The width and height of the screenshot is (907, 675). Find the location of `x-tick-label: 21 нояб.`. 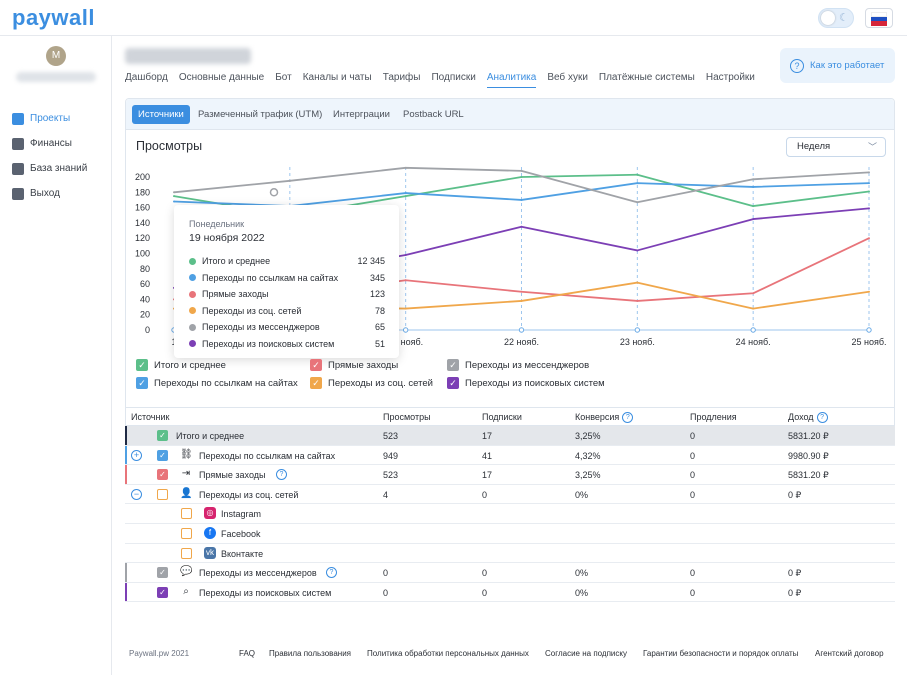

x-tick-label: 21 нояб. is located at coordinates (405, 342).